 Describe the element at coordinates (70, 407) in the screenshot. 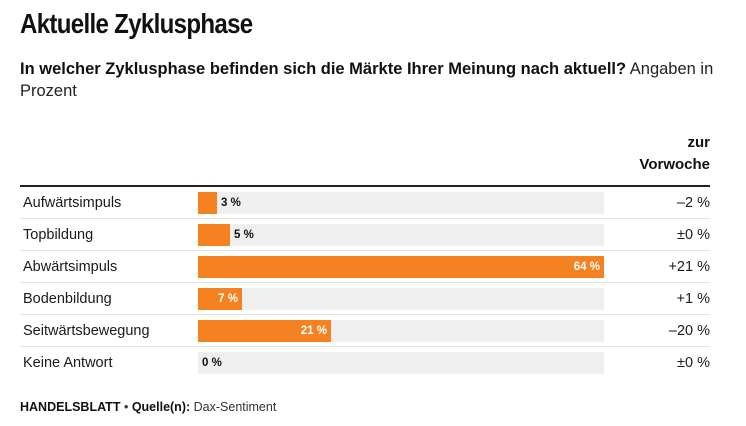

I see `footer-brand: HANDELSBLATT` at that location.